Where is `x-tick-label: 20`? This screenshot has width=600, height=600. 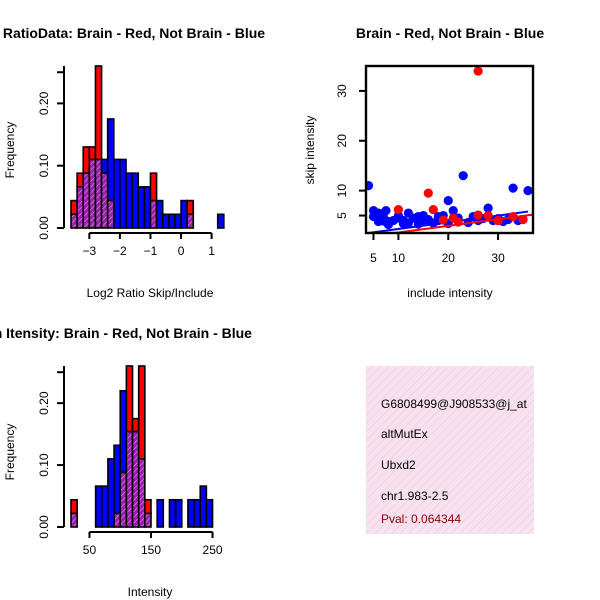
x-tick-label: 20 is located at coordinates (449, 258).